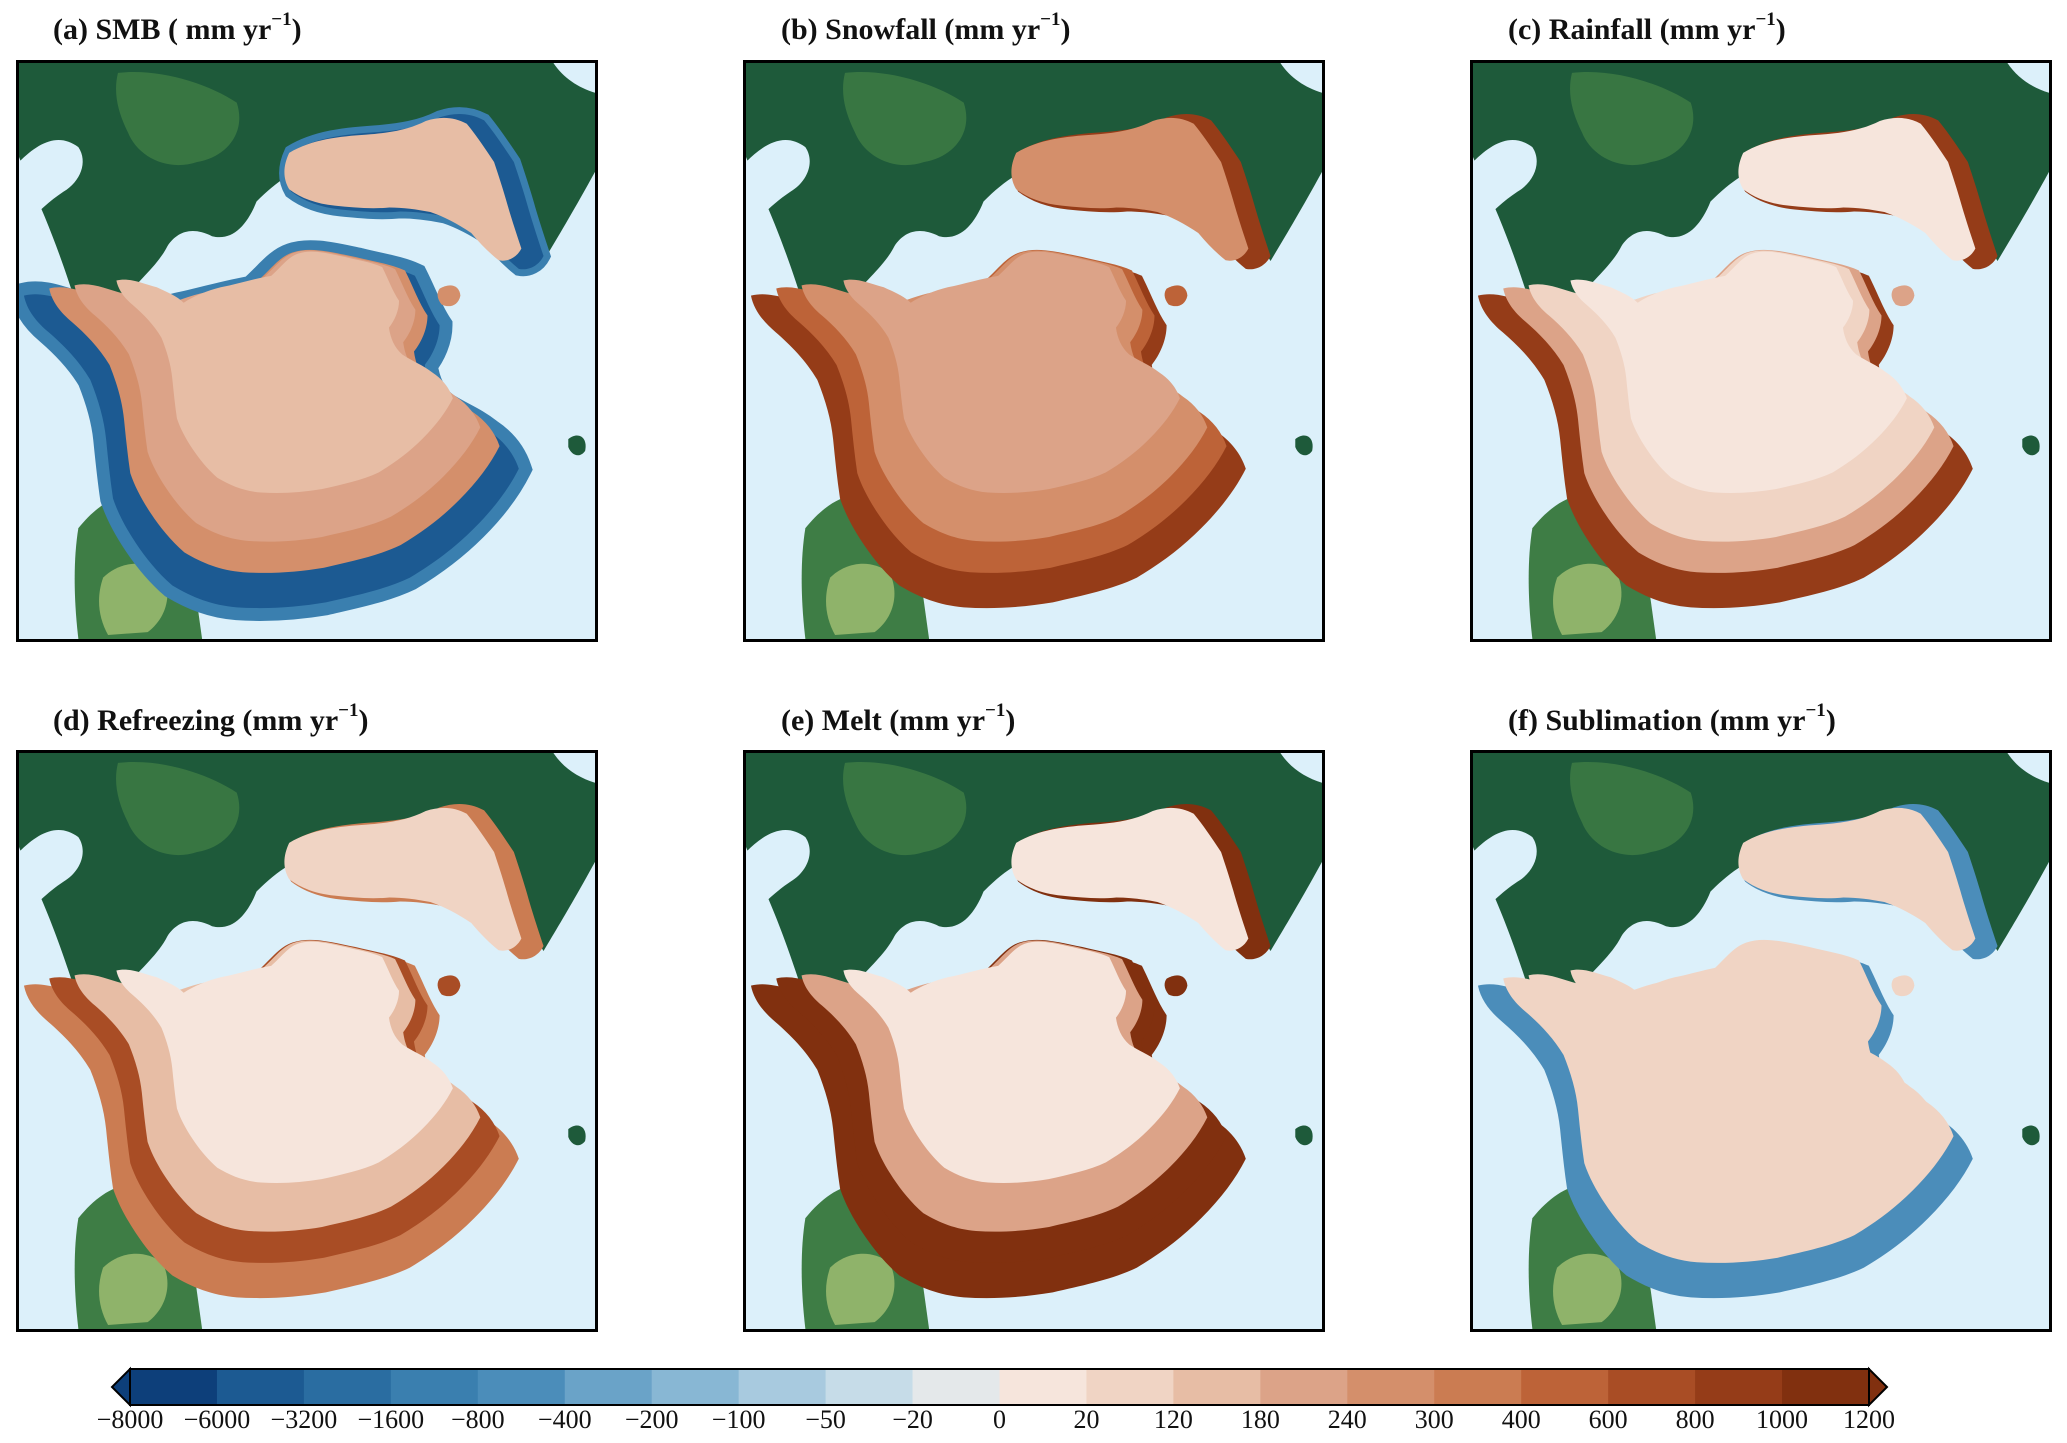 Image resolution: width=2067 pixels, height=1443 pixels. Describe the element at coordinates (1878, 1387) in the screenshot. I see `colorbar-extend-high` at that location.